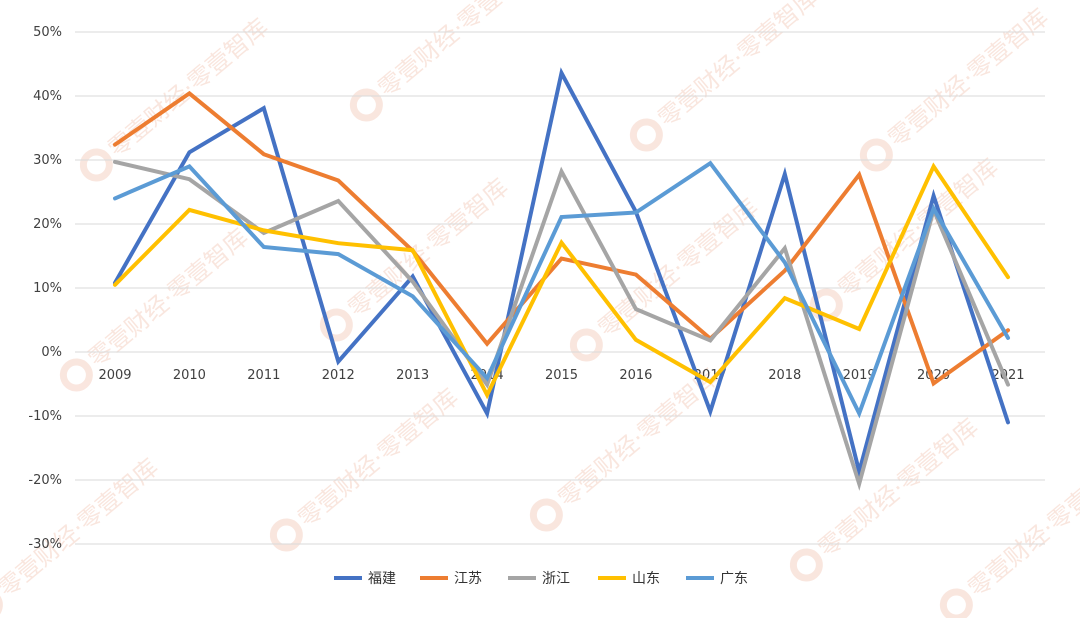 This screenshot has height=618, width=1080. Describe the element at coordinates (541, 579) in the screenshot. I see `legend: 福建 江苏 浙江 山东 广东` at that location.